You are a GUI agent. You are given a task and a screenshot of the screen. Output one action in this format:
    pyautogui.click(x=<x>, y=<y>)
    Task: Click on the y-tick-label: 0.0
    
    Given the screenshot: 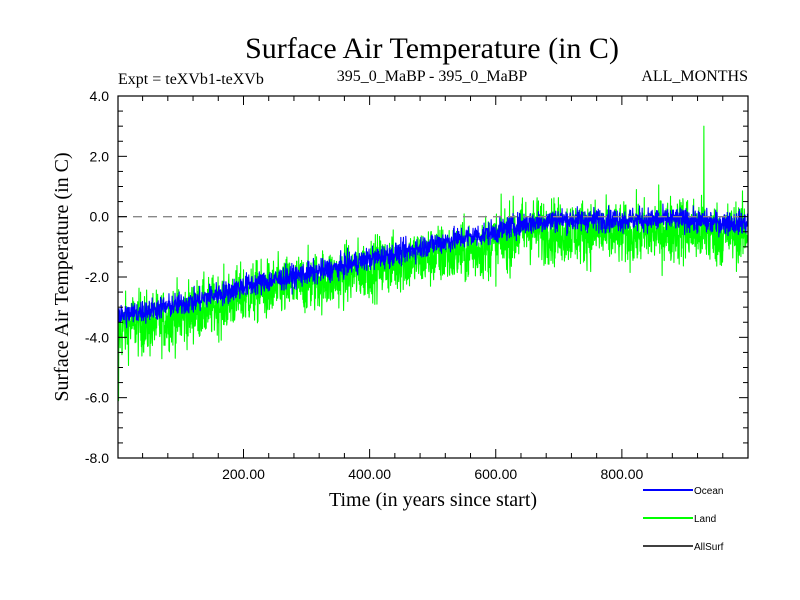 What is the action you would take?
    pyautogui.click(x=100, y=217)
    